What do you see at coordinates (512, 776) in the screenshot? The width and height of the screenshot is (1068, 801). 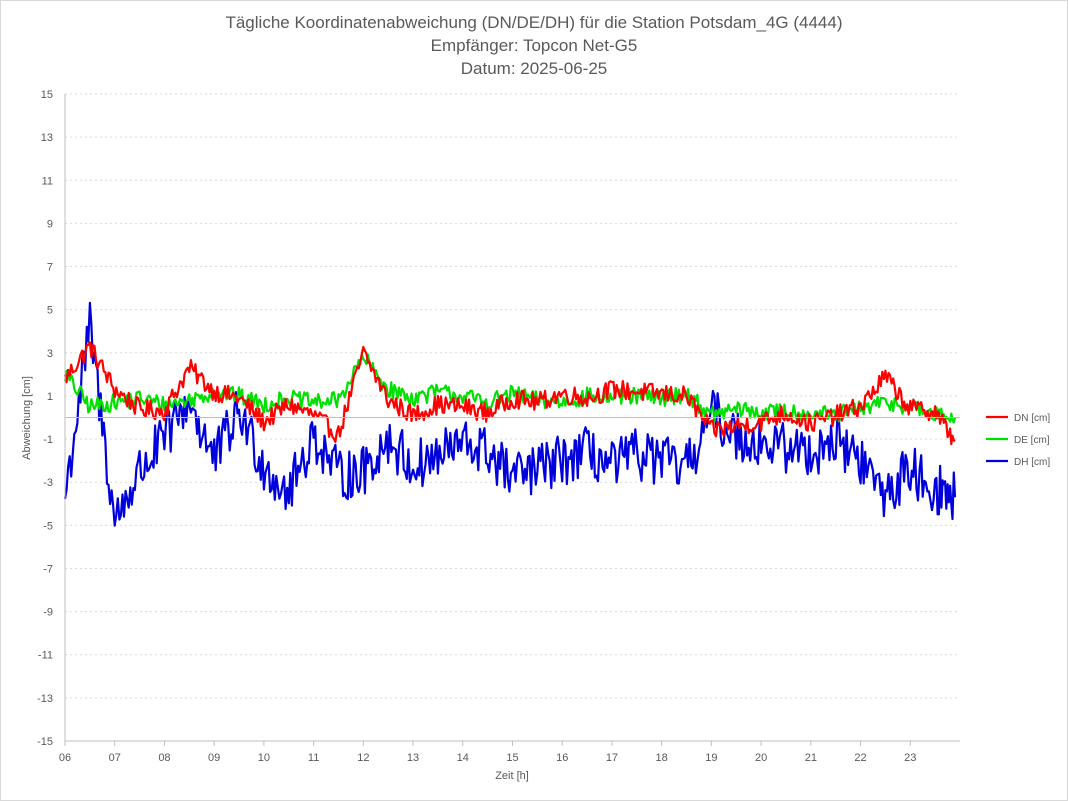 I see `x-axis-title: Zeit [h]` at bounding box center [512, 776].